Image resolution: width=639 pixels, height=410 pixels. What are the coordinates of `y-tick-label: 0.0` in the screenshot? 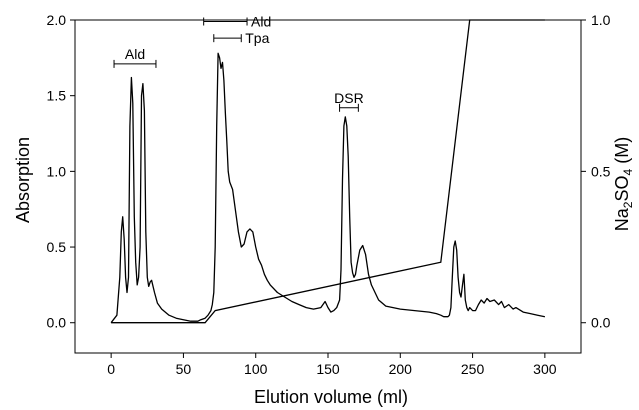 It's located at (57, 323).